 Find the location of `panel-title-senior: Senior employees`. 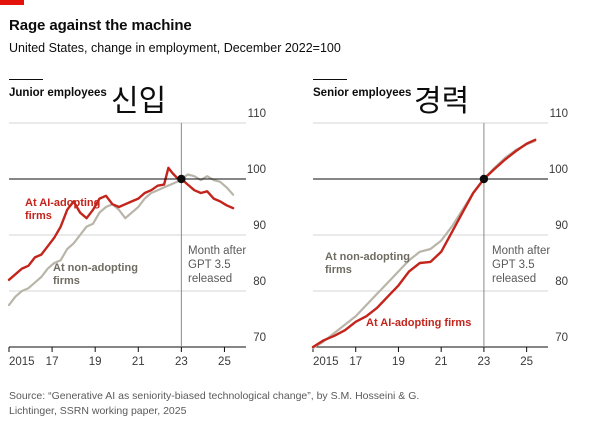

panel-title-senior: Senior employees is located at coordinates (362, 93).